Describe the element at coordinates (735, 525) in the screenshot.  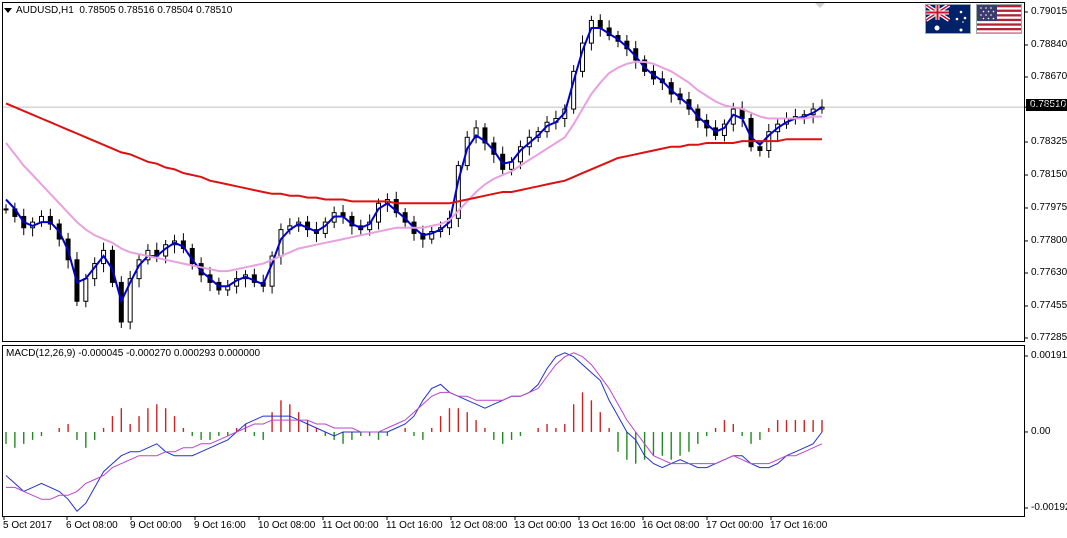
I see `time-tick-label: 17 Oct 00:00` at that location.